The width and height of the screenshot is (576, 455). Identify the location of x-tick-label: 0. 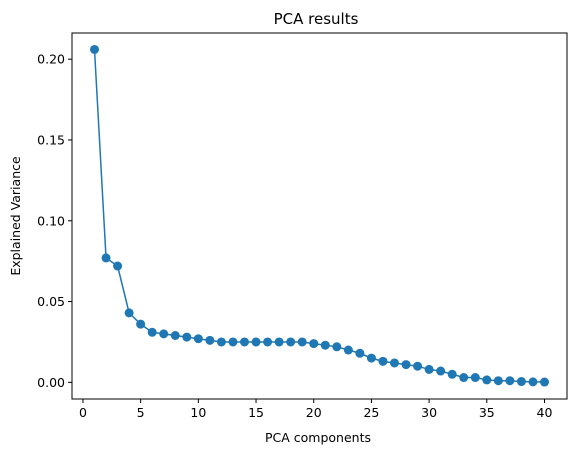
(83, 412).